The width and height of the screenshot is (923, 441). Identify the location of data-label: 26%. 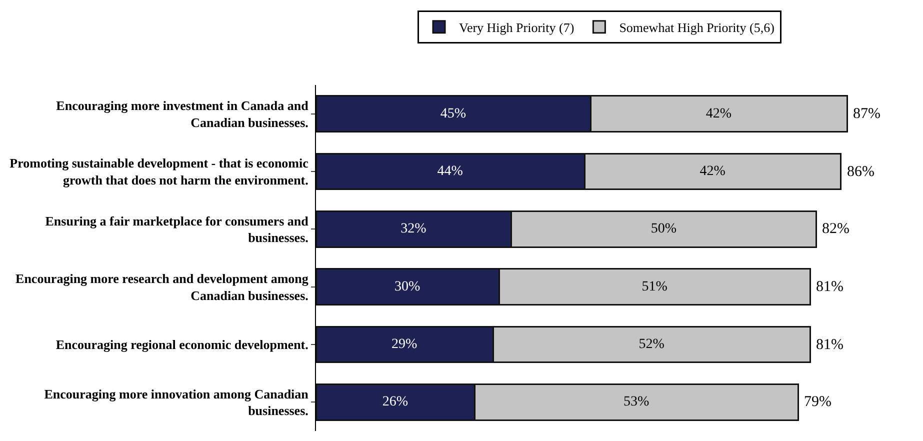
(395, 402).